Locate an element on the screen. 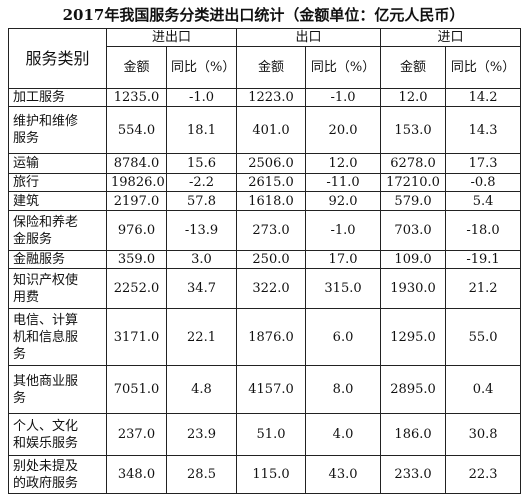 The height and width of the screenshot is (494, 527). table-cell: 5.4 is located at coordinates (483, 201).